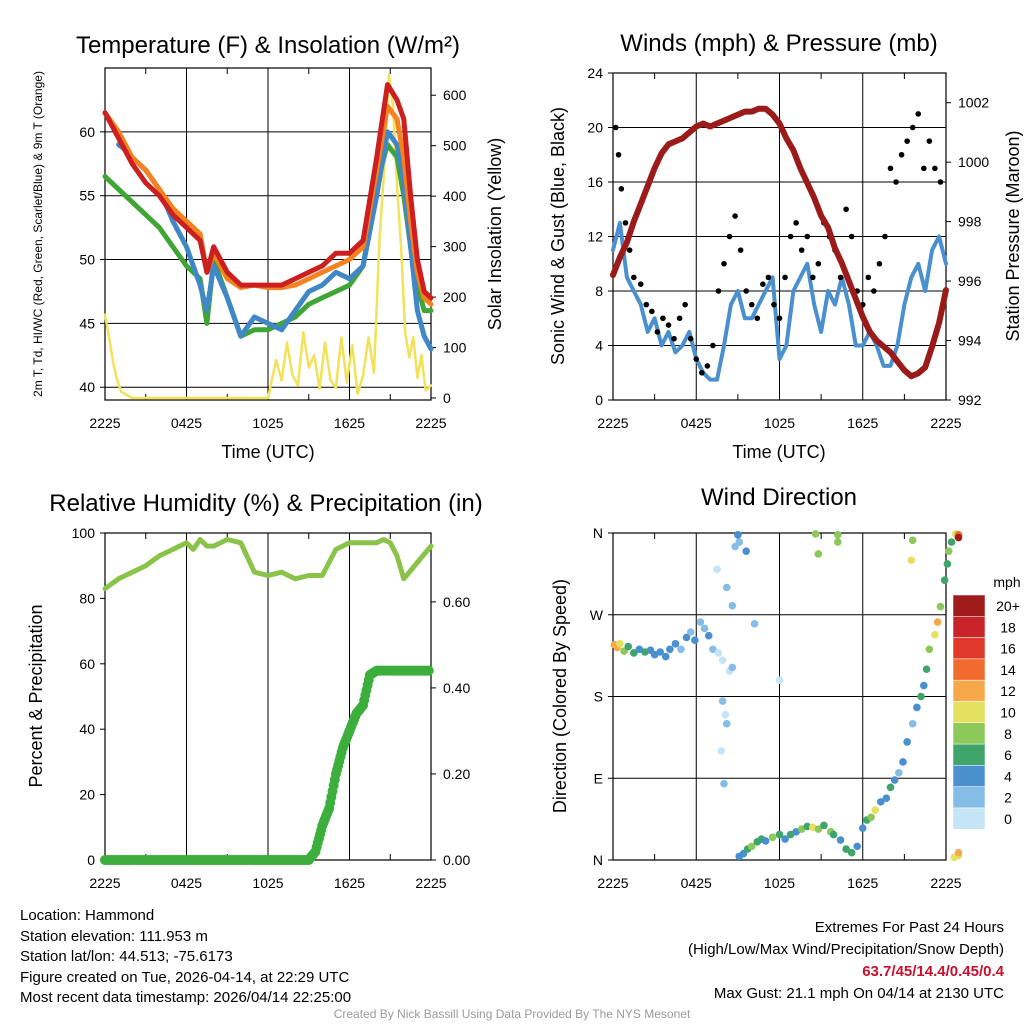 The width and height of the screenshot is (1024, 1024). Describe the element at coordinates (455, 348) in the screenshot. I see `y2-tick-label: 100` at that location.